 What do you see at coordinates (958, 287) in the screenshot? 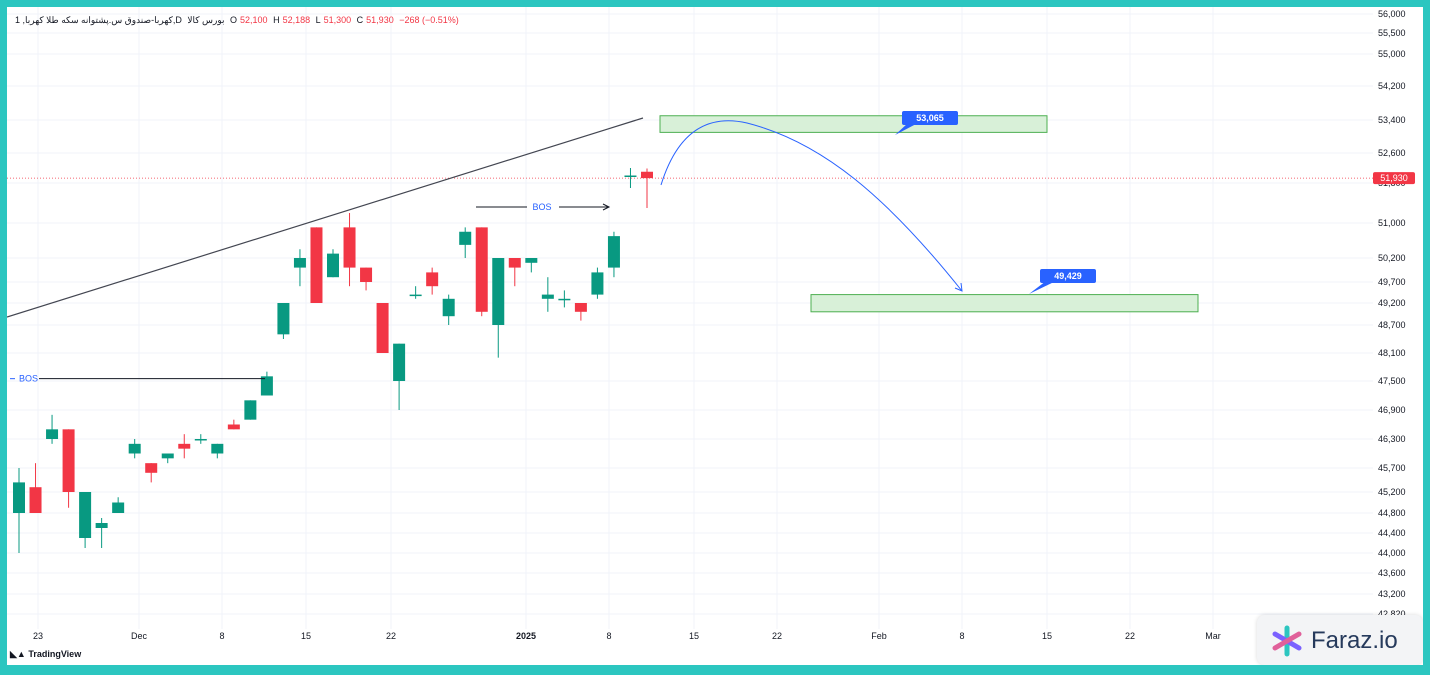
I see `projection-arrow-head` at bounding box center [958, 287].